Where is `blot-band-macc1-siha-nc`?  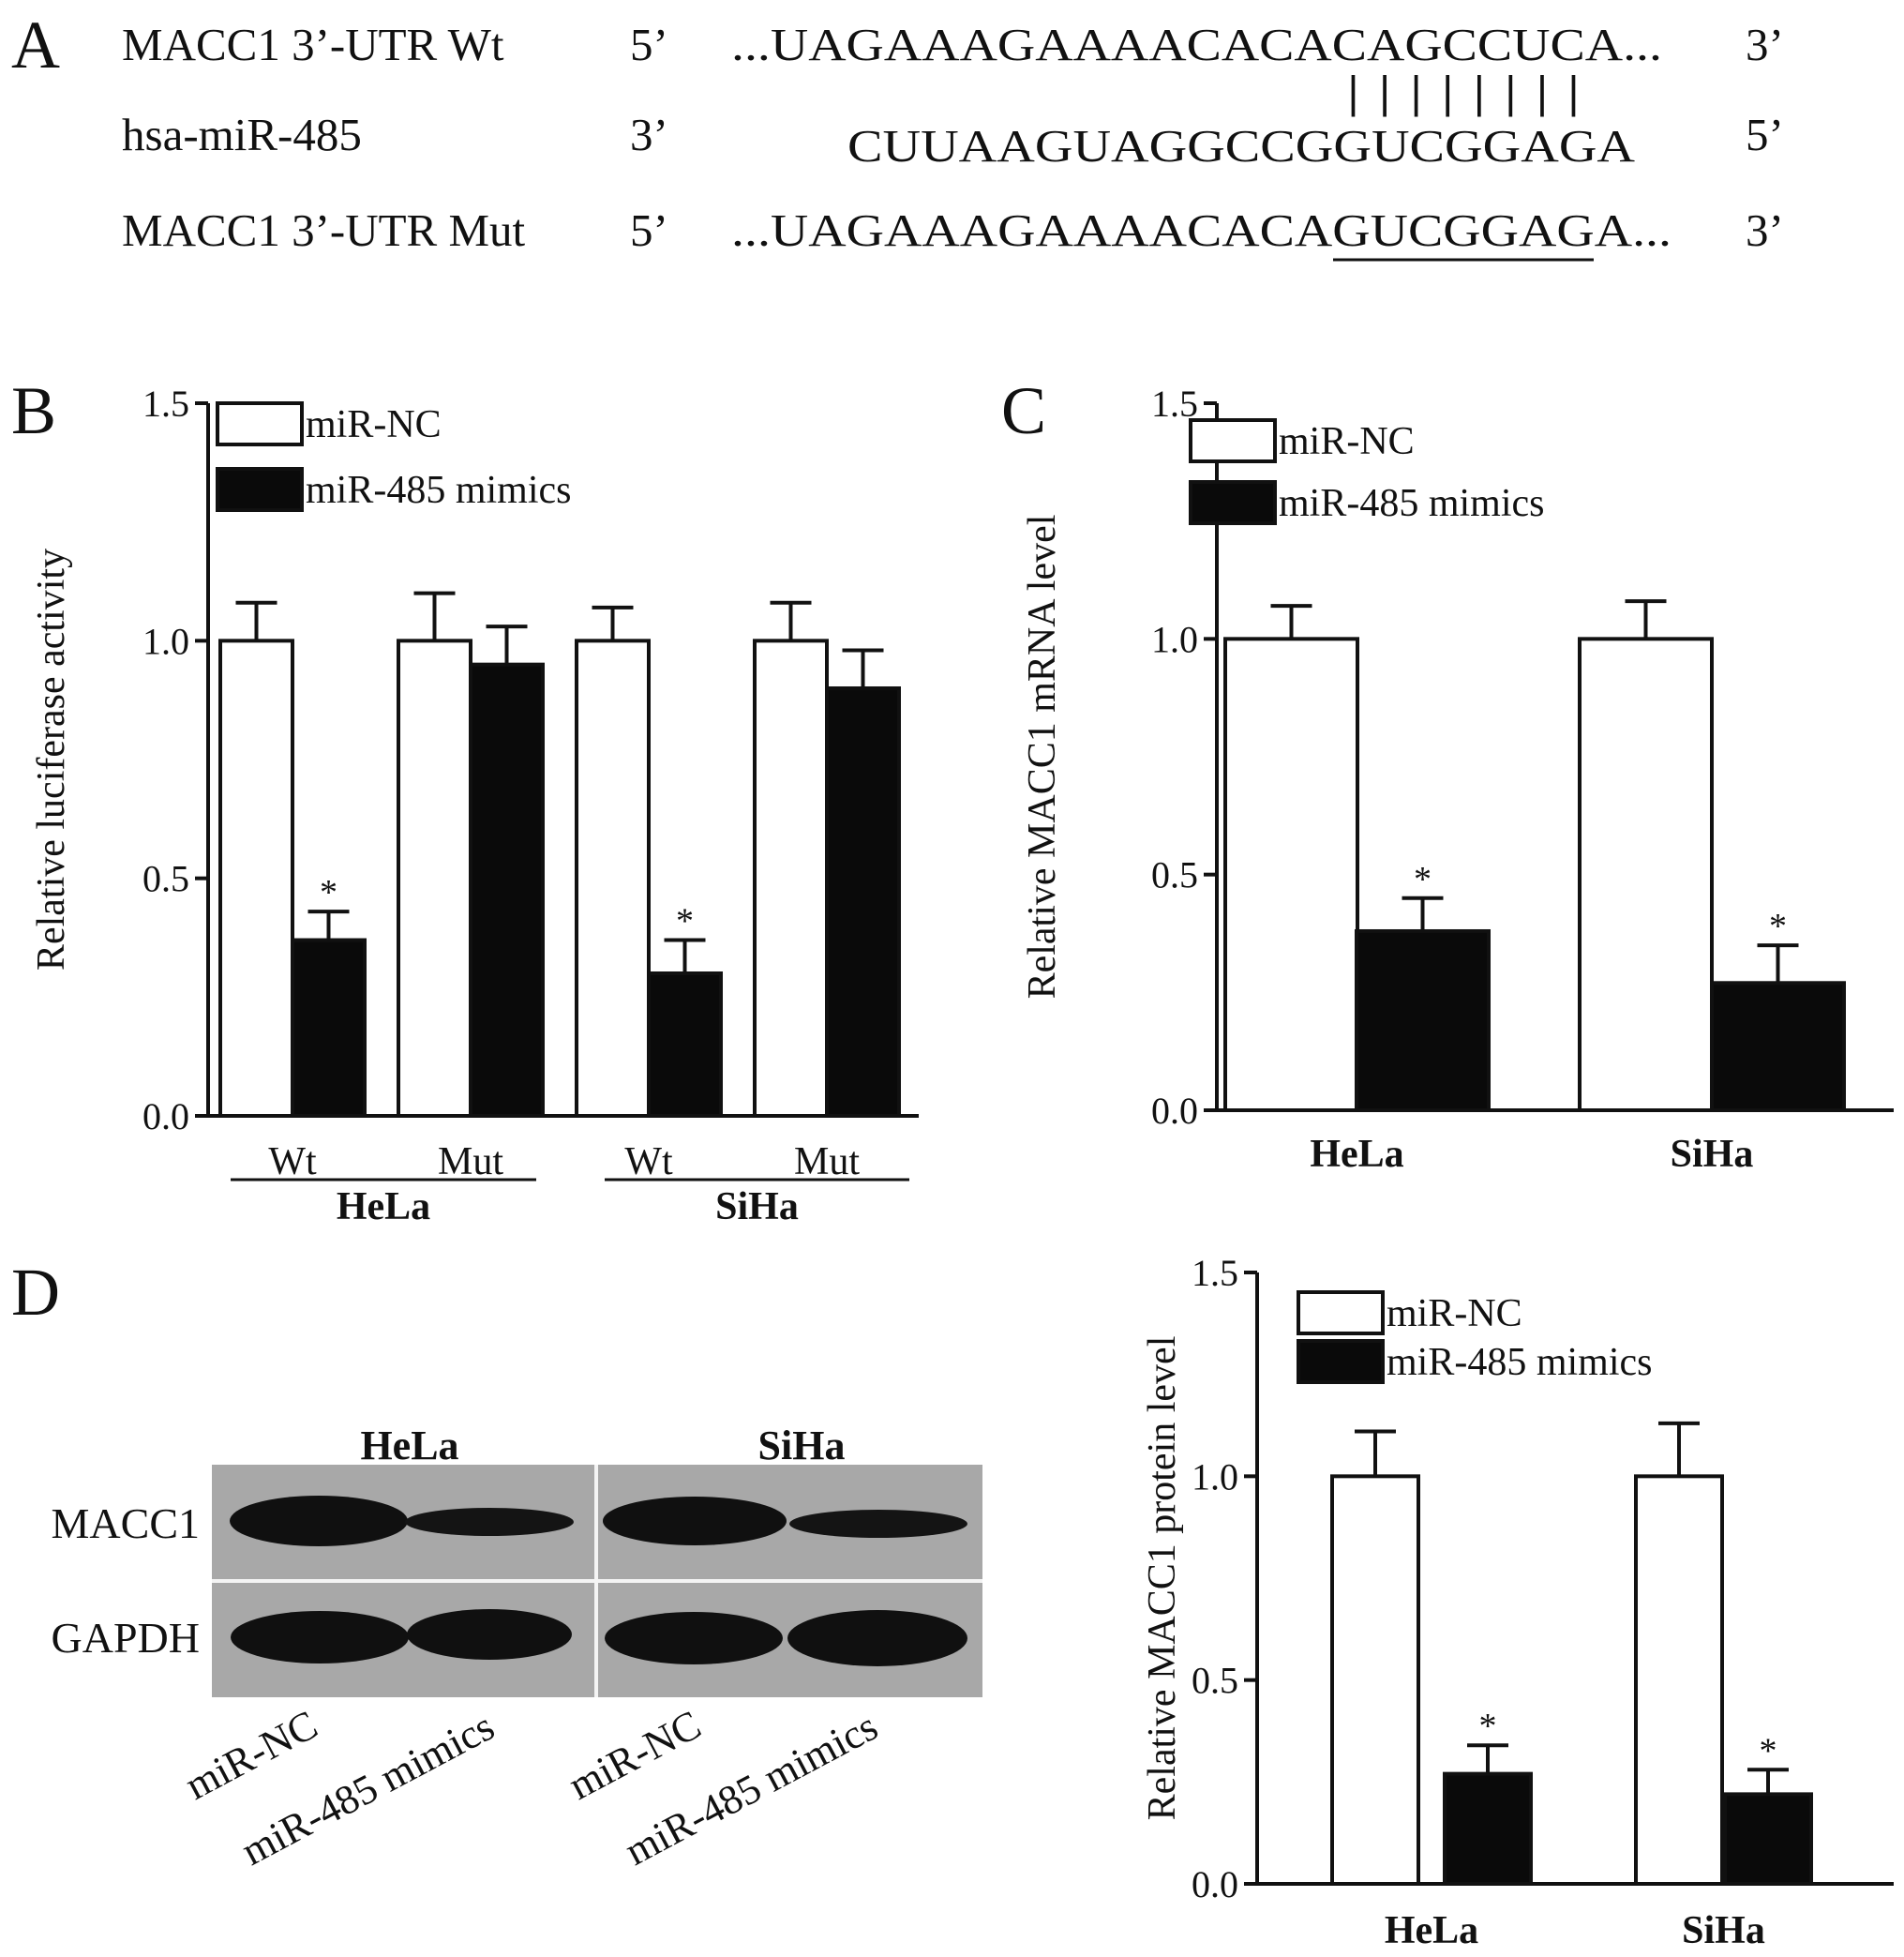
blot-band-macc1-siha-nc is located at coordinates (695, 1521).